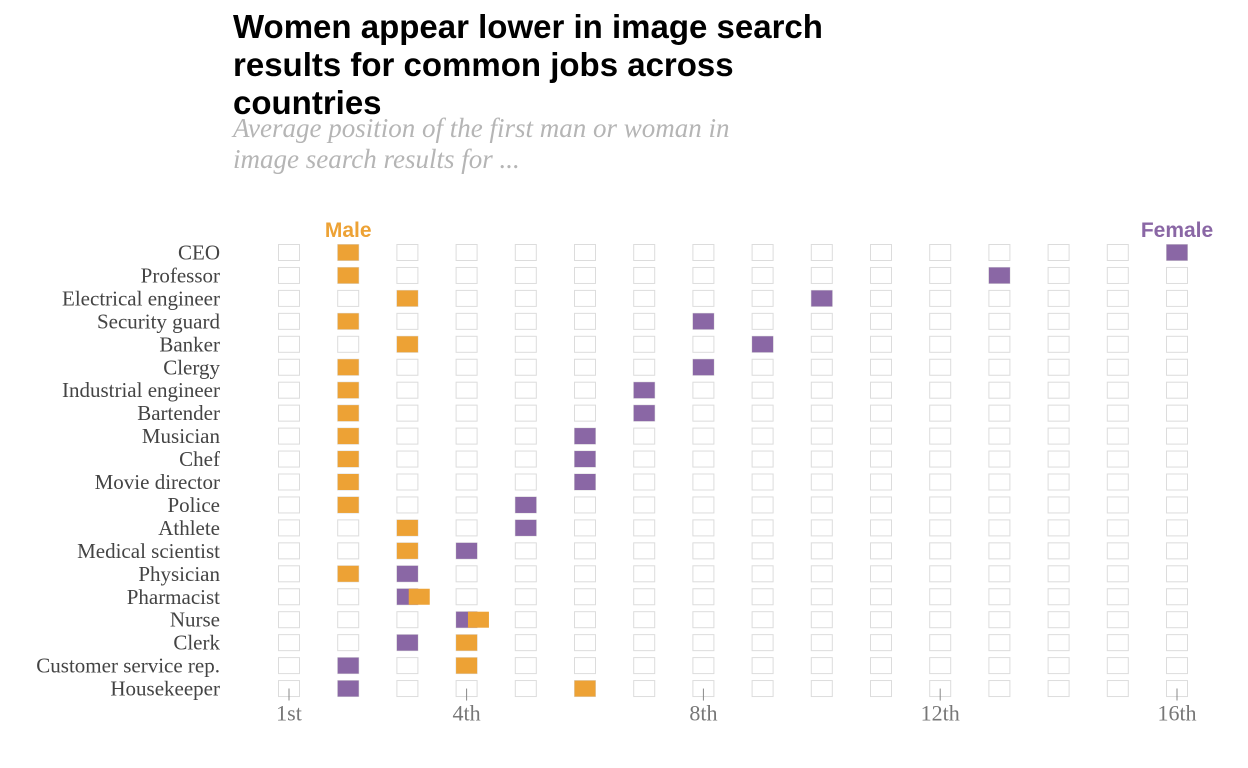 The height and width of the screenshot is (768, 1248). Describe the element at coordinates (159, 321) in the screenshot. I see `job-label: Security guard` at that location.